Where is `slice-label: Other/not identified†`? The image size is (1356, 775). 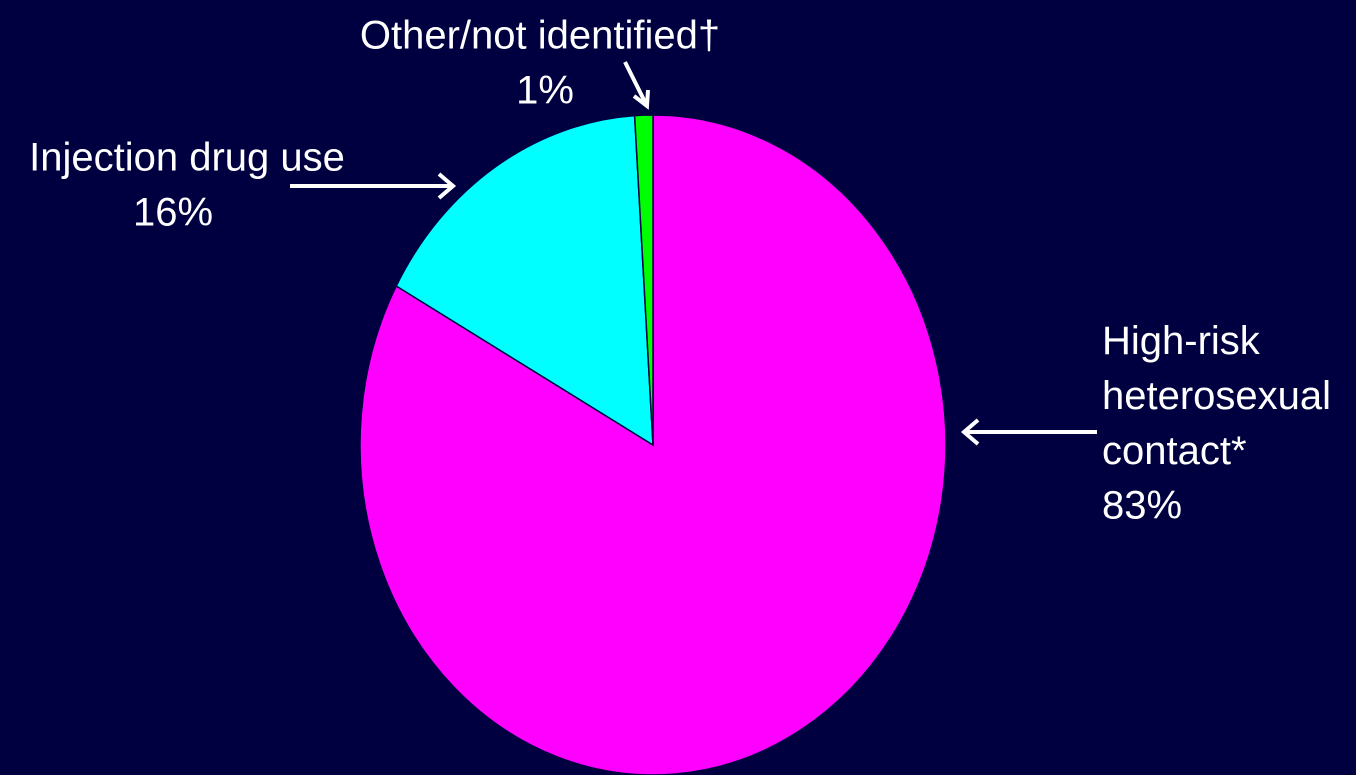 slice-label: Other/not identified† is located at coordinates (540, 36).